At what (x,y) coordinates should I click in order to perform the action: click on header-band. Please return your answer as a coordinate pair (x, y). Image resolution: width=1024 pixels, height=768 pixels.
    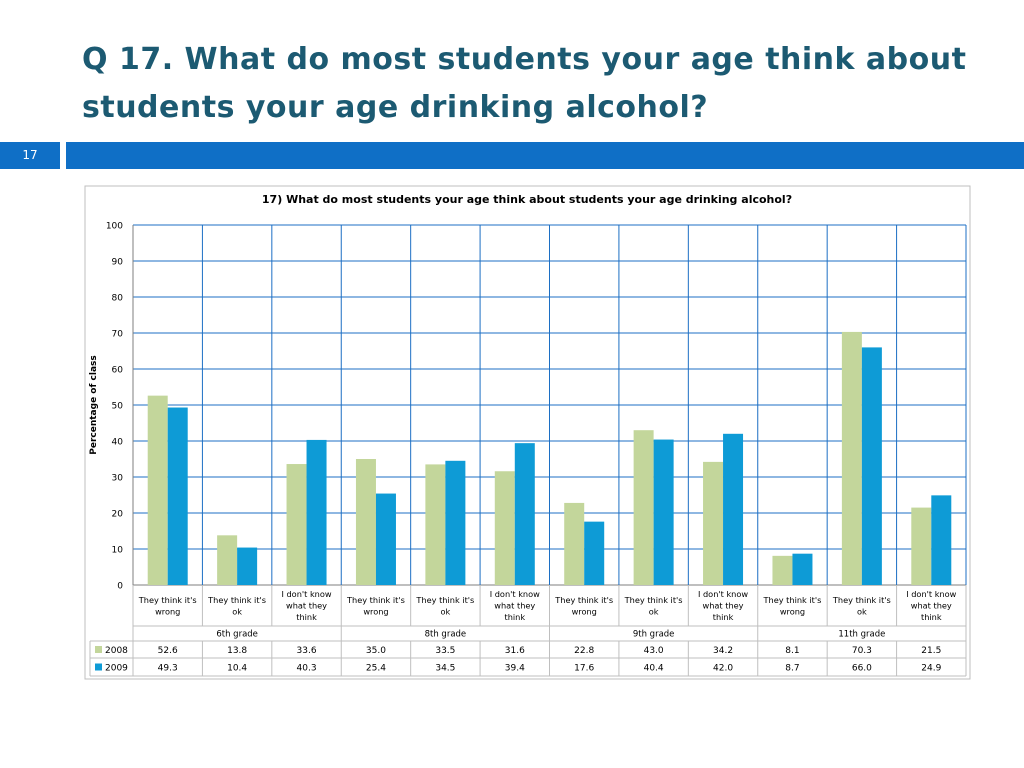
    Looking at the image, I should click on (545, 155).